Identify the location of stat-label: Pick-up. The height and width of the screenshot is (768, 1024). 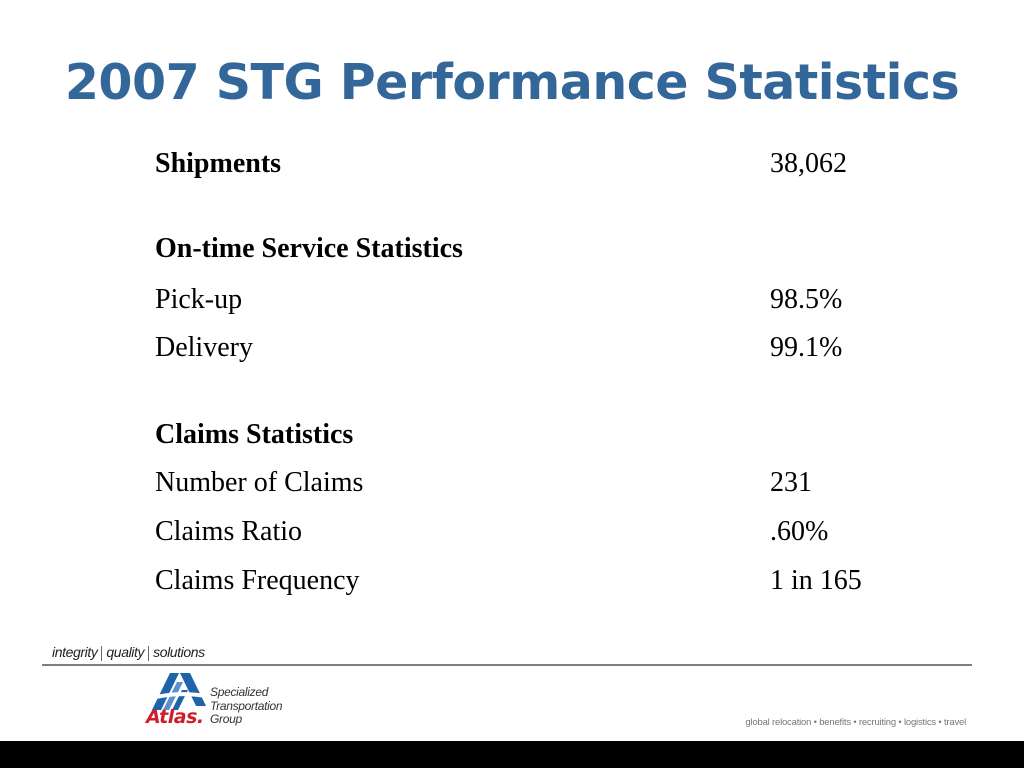
(199, 299).